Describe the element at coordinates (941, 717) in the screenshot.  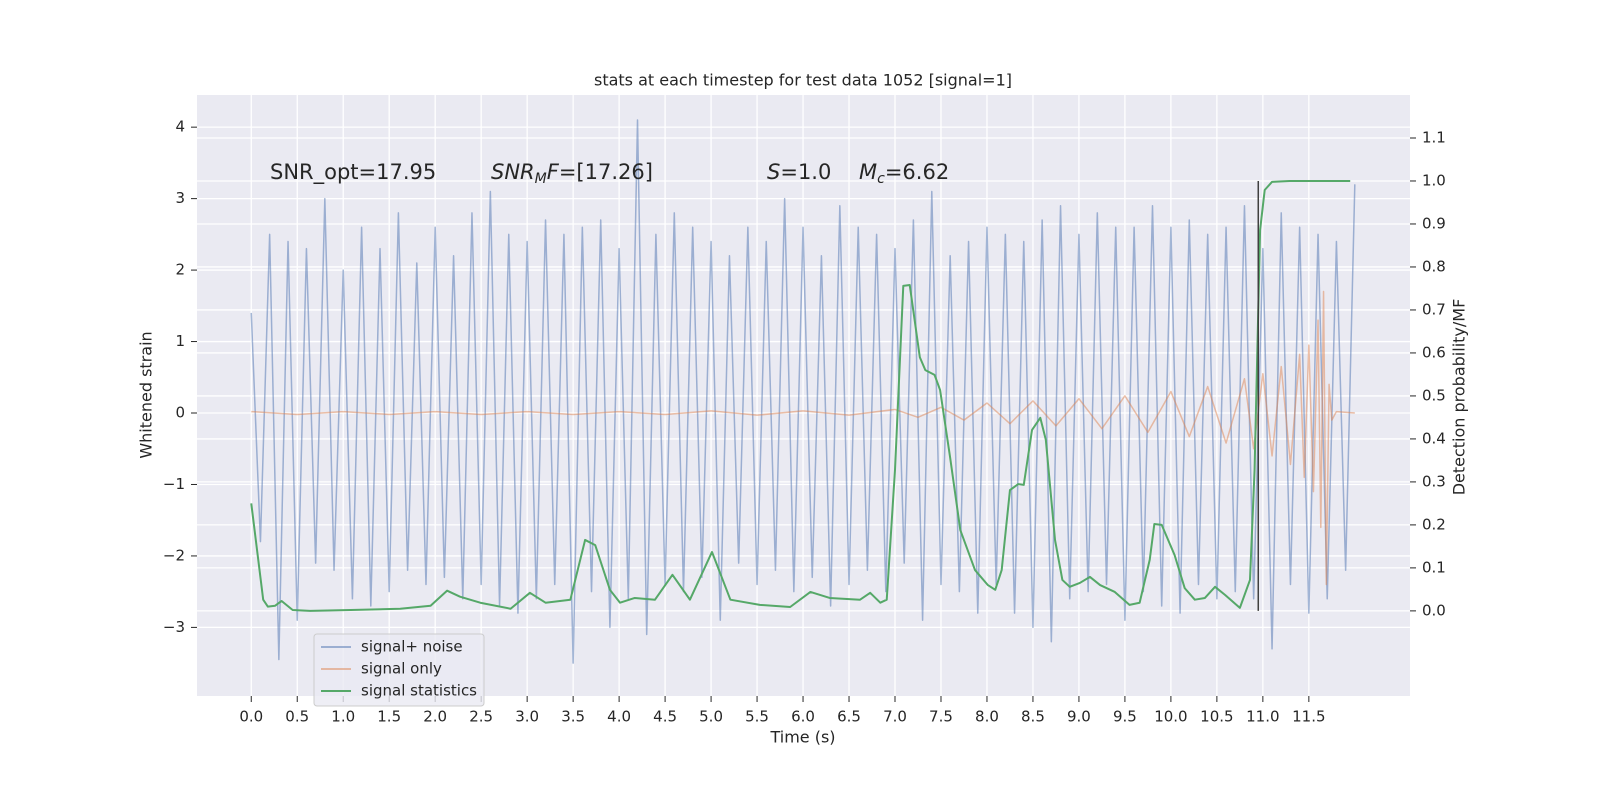
I see `x-tick-label: 7.5` at that location.